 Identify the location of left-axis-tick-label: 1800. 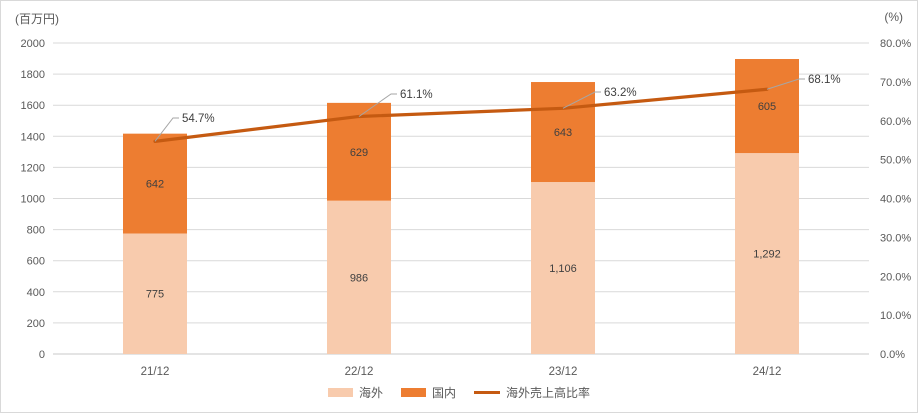
(33, 75).